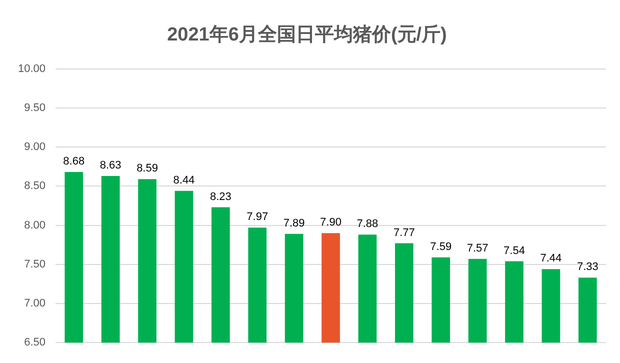 The width and height of the screenshot is (620, 363). What do you see at coordinates (184, 180) in the screenshot?
I see `data-label: 8.44` at bounding box center [184, 180].